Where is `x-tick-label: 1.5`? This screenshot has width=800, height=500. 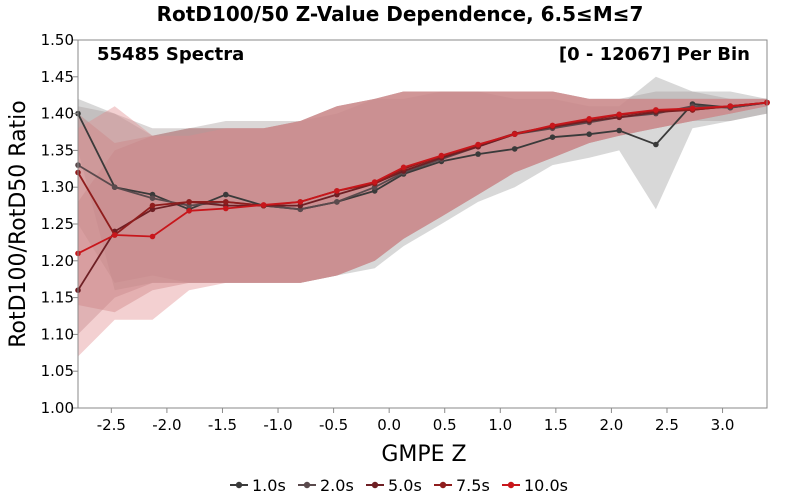 x-tick-label: 1.5 is located at coordinates (556, 425).